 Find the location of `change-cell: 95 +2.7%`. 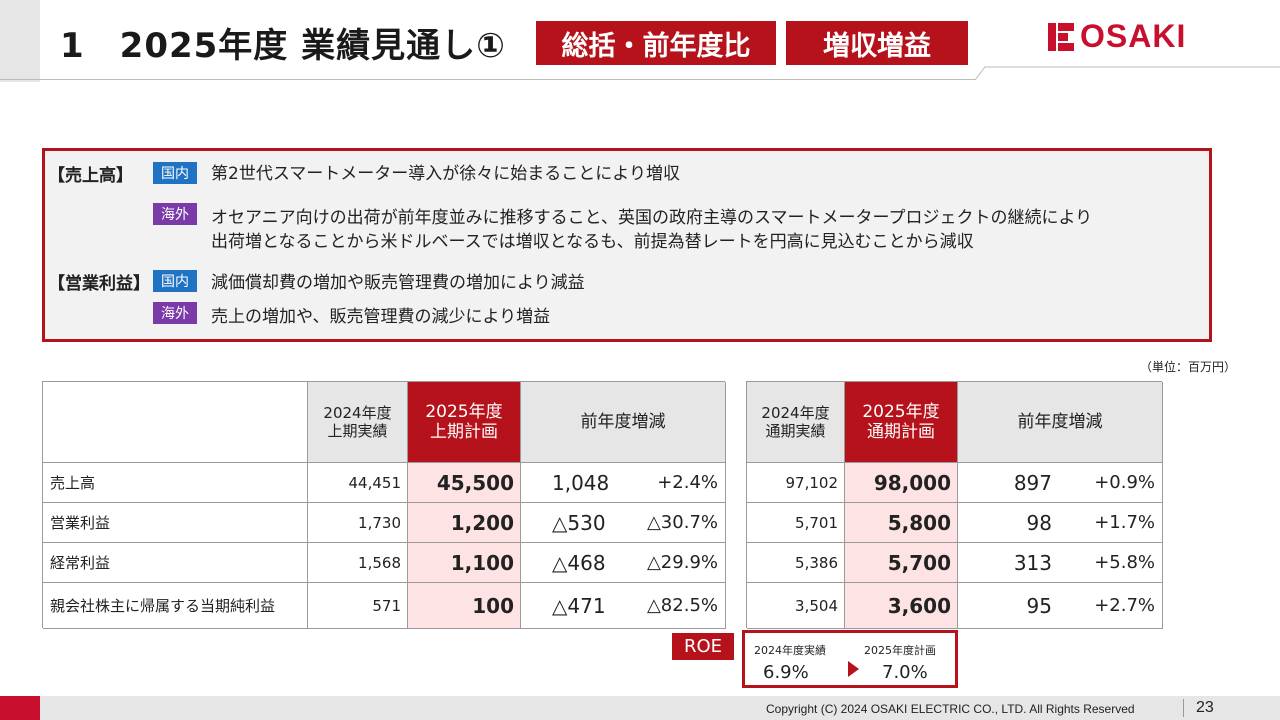

change-cell: 95 +2.7% is located at coordinates (1060, 606).